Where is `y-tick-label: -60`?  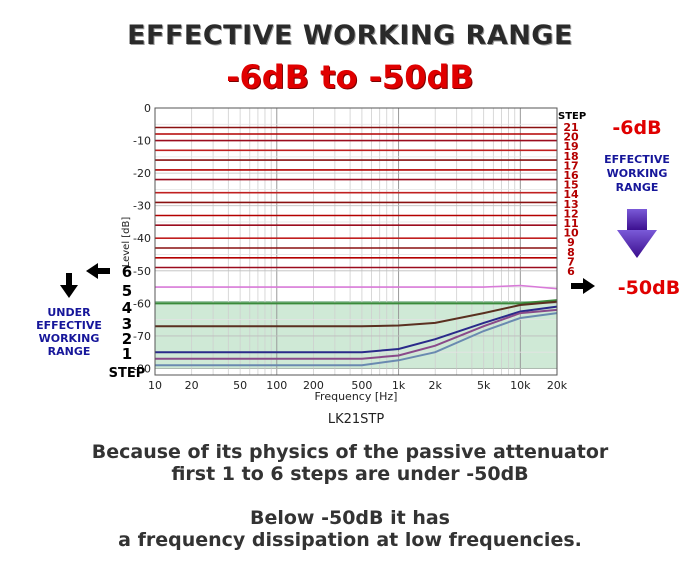
y-tick-label: -60 is located at coordinates (142, 303).